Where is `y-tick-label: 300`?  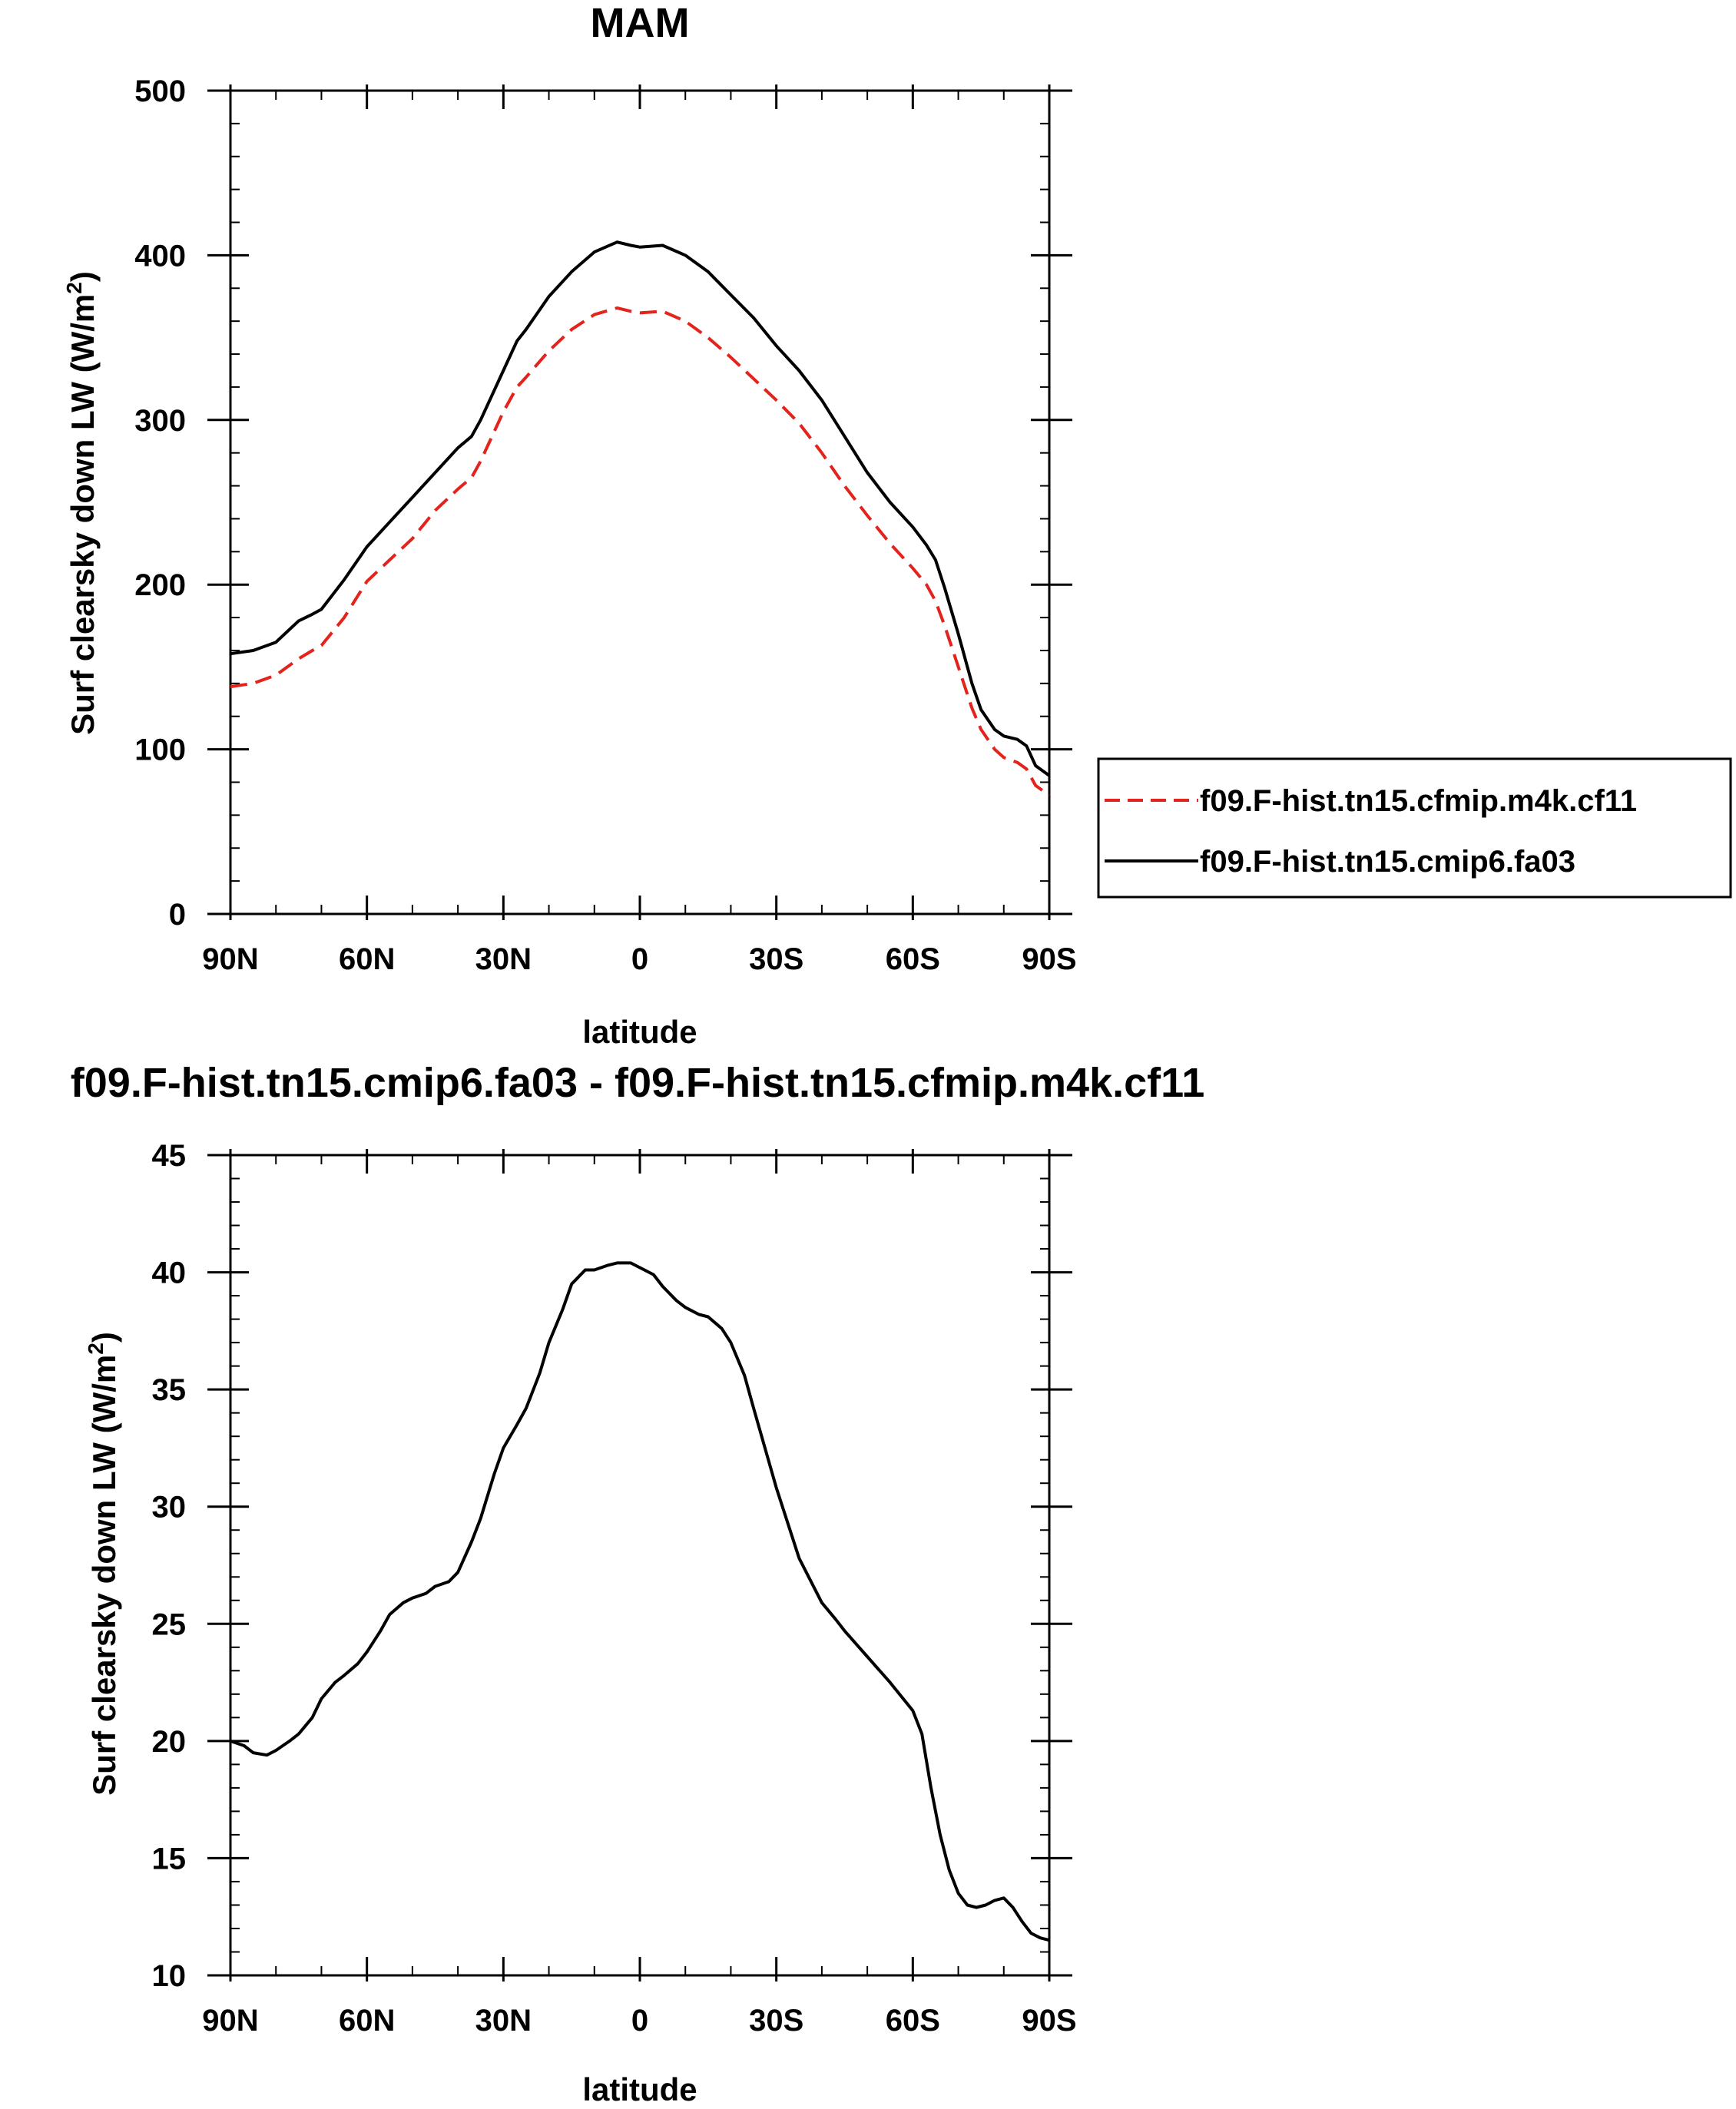
y-tick-label: 300 is located at coordinates (160, 421).